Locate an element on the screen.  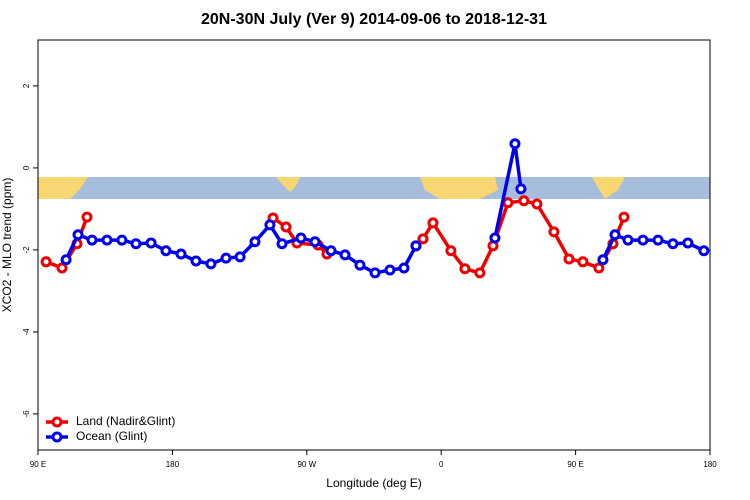
y-tick-label: 2 is located at coordinates (26, 85).